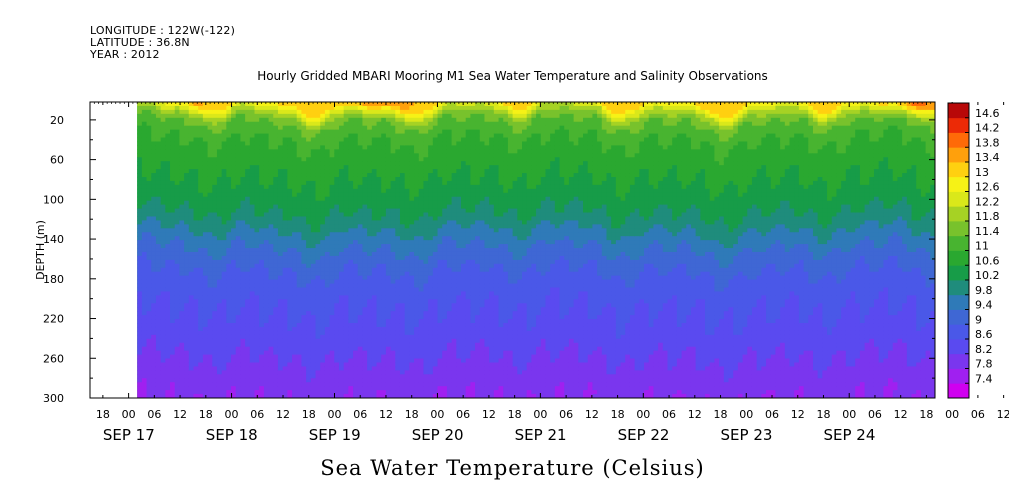  What do you see at coordinates (984, 349) in the screenshot?
I see `colorbar-label: 8.2` at bounding box center [984, 349].